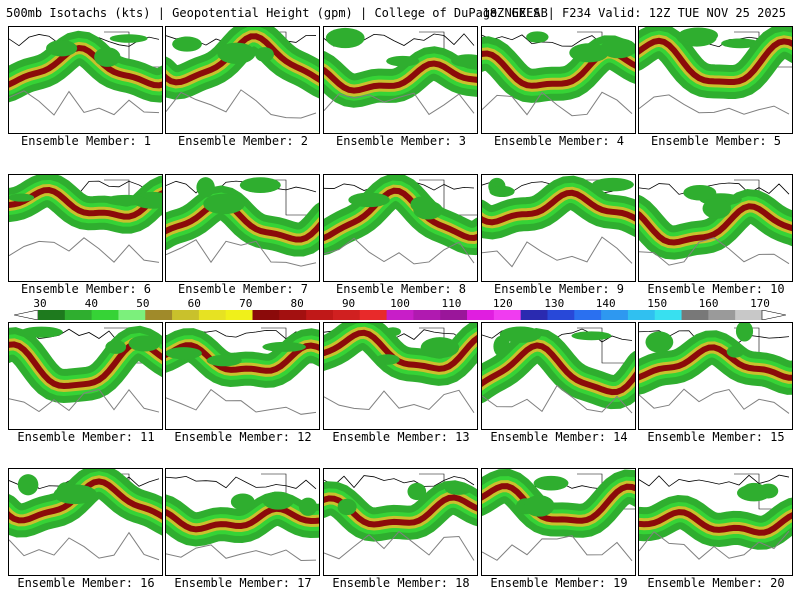 This screenshot has height=600, width=800. Describe the element at coordinates (716, 141) in the screenshot. I see `ensemble-member-label: Ensemble Member: 5` at that location.